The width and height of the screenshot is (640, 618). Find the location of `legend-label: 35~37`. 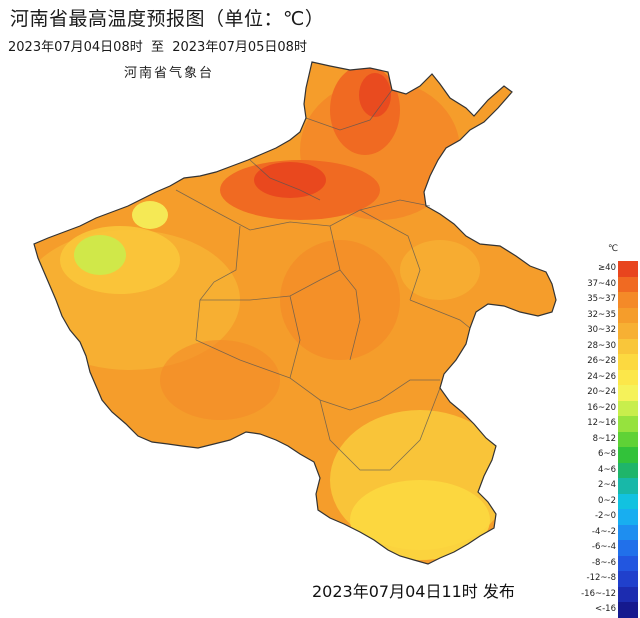

legend-label: 35~37 is located at coordinates (601, 299).